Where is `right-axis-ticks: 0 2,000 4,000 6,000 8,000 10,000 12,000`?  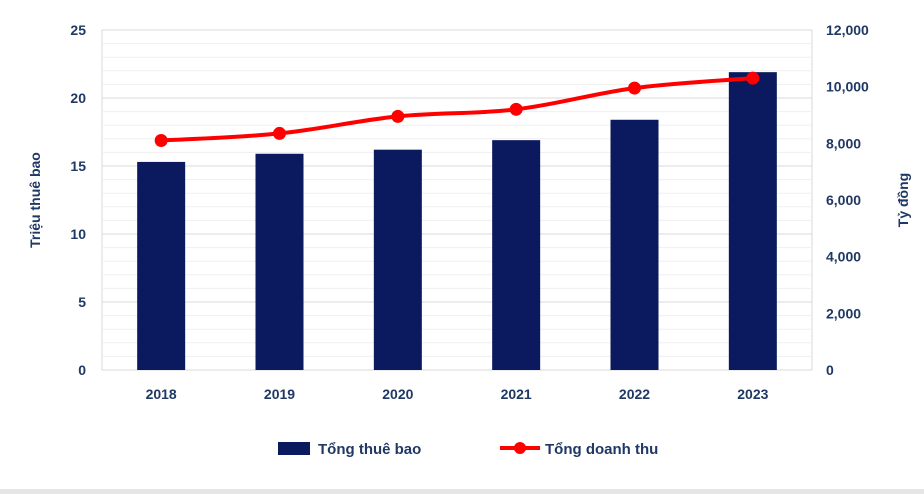 right-axis-ticks: 0 2,000 4,000 6,000 8,000 10,000 12,000 is located at coordinates (847, 200).